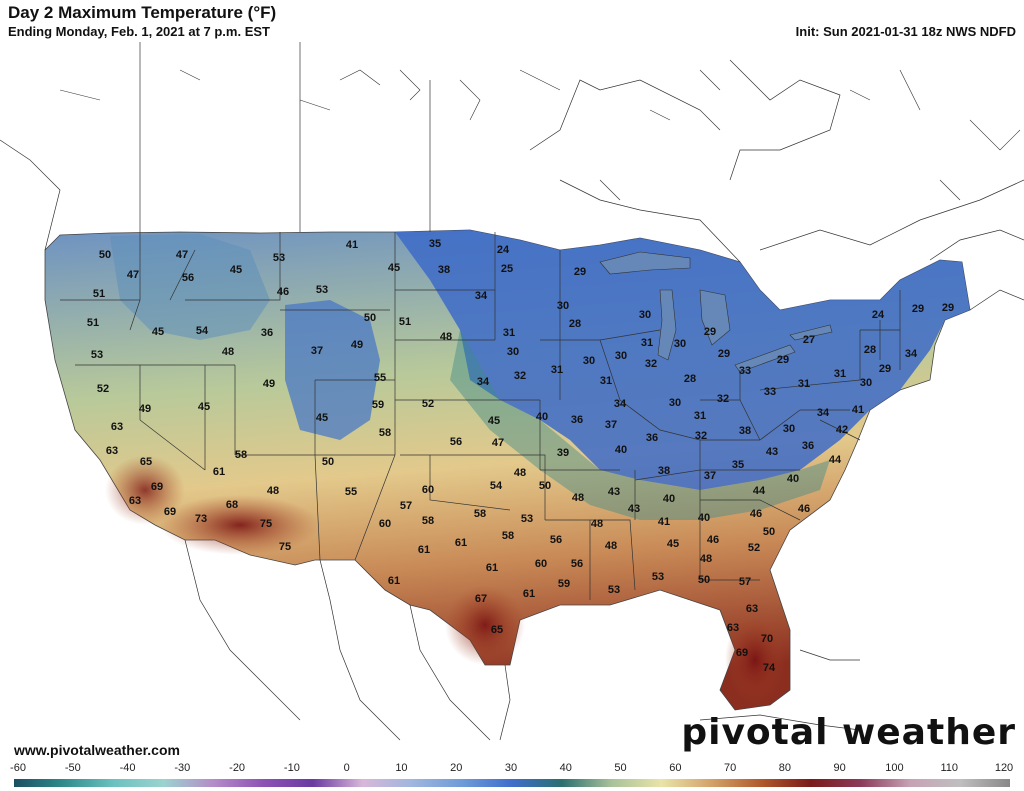 Image resolution: width=1024 pixels, height=791 pixels. What do you see at coordinates (905, 31) in the screenshot?
I see `init-time: Init: Sun 2021-01-31 18z NWS NDFD` at bounding box center [905, 31].